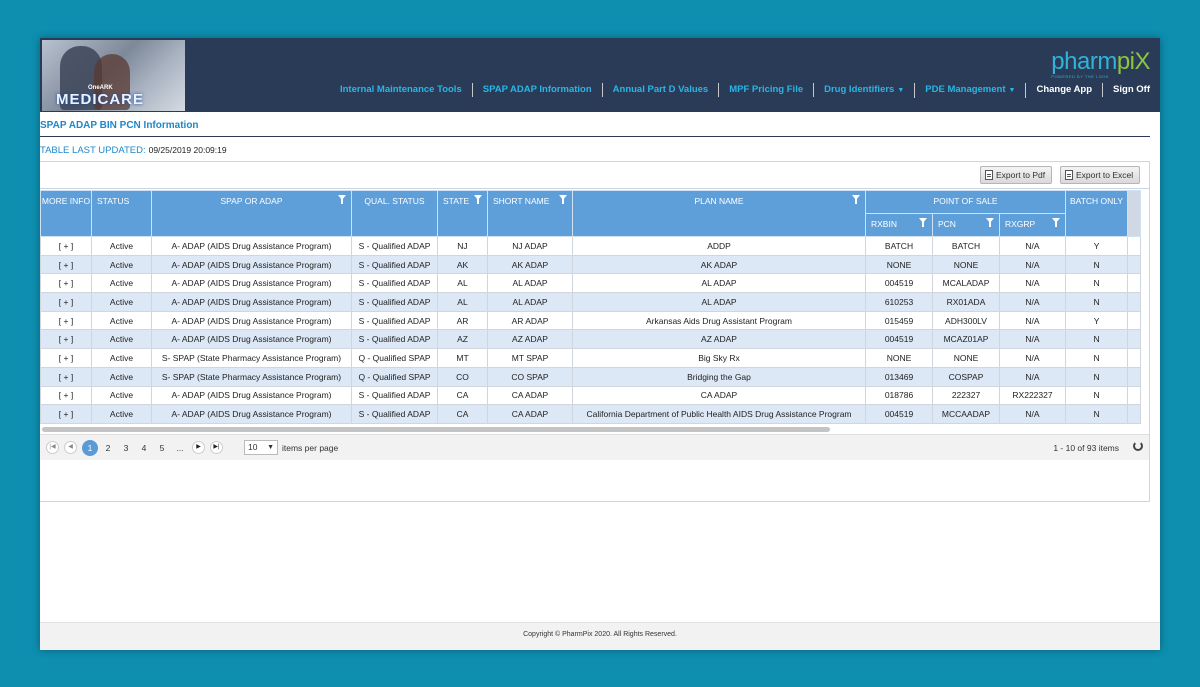 The height and width of the screenshot is (687, 1200). I want to click on col-batch-only: BATCH ONLY, so click(1097, 213).